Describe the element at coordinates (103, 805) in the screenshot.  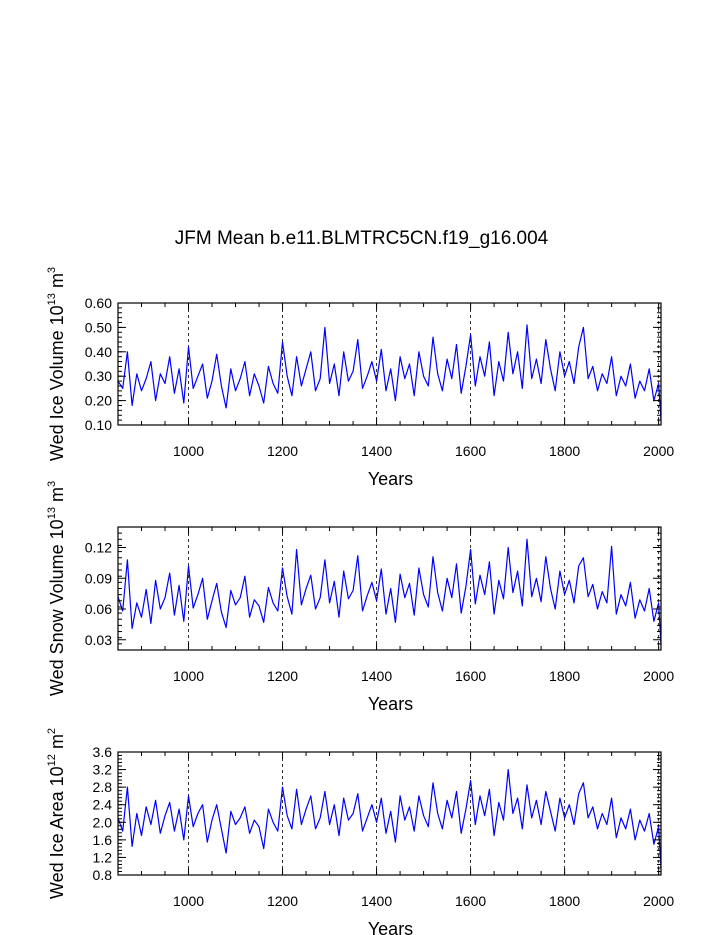
I see `y-tick-label: 2.4` at that location.